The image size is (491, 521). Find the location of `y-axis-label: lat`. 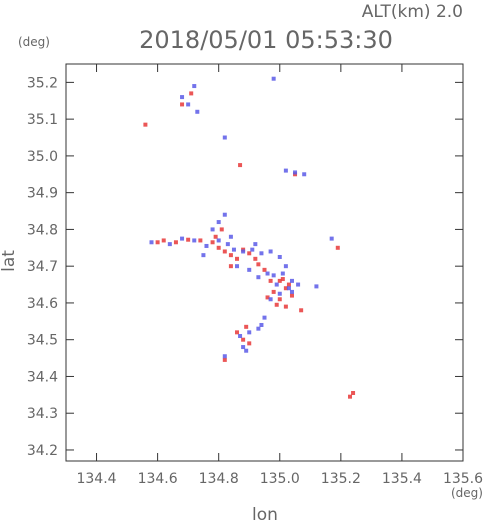

y-axis-label: lat is located at coordinates (9, 261).